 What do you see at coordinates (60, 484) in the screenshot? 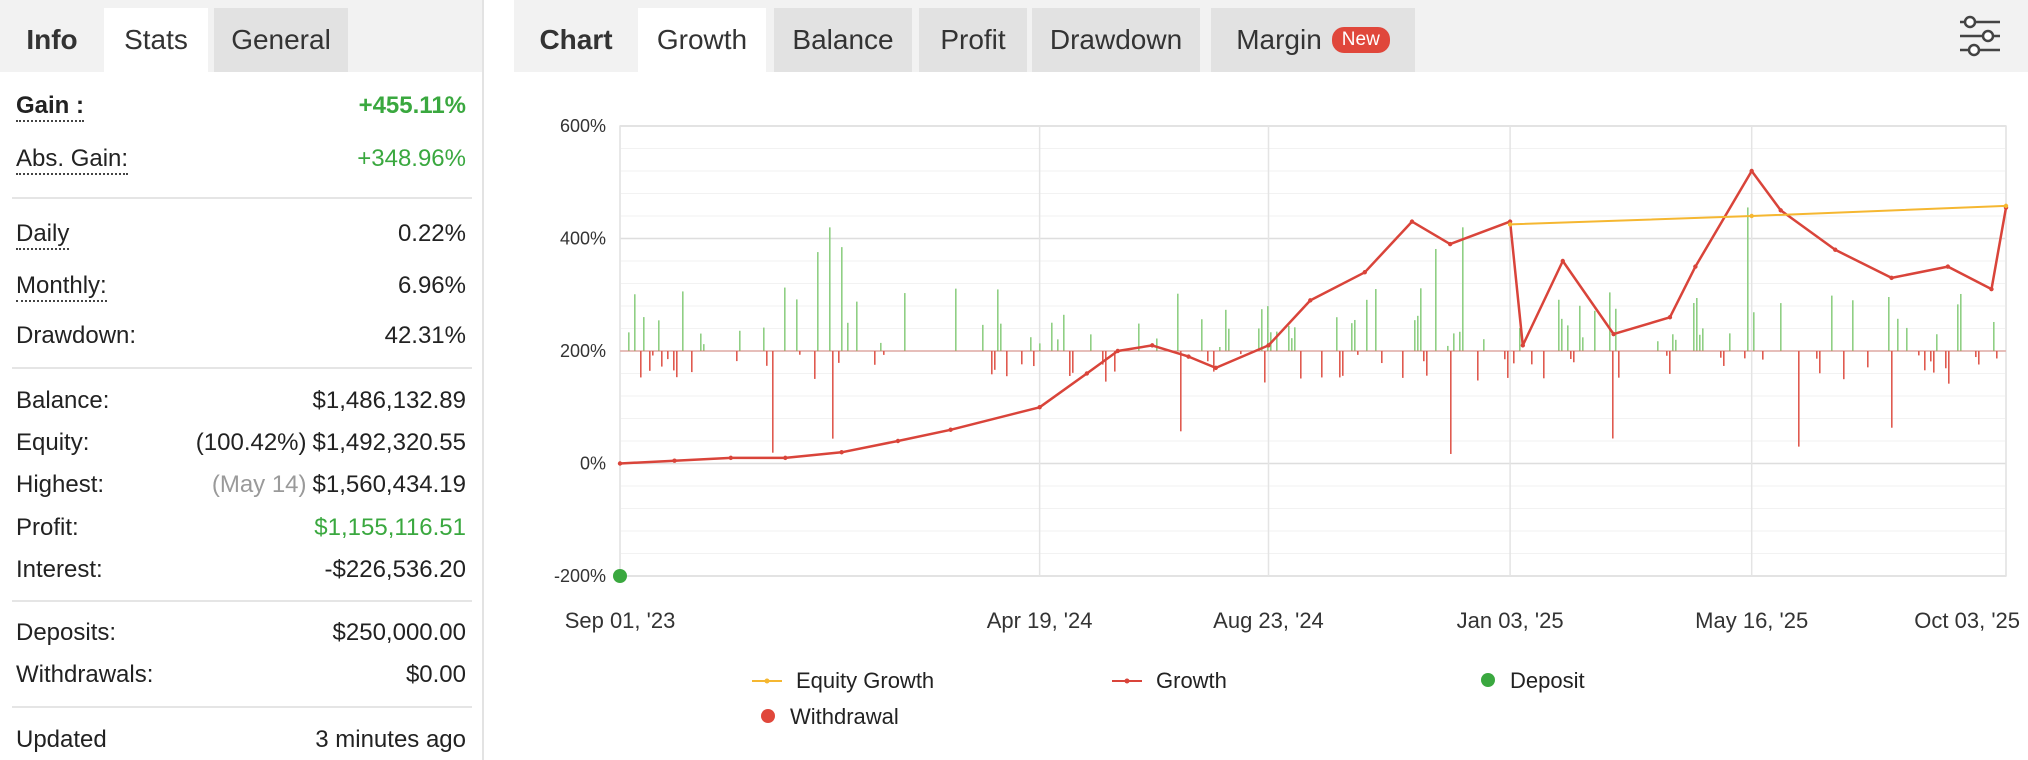
I see `highest-label: Highest:` at bounding box center [60, 484].